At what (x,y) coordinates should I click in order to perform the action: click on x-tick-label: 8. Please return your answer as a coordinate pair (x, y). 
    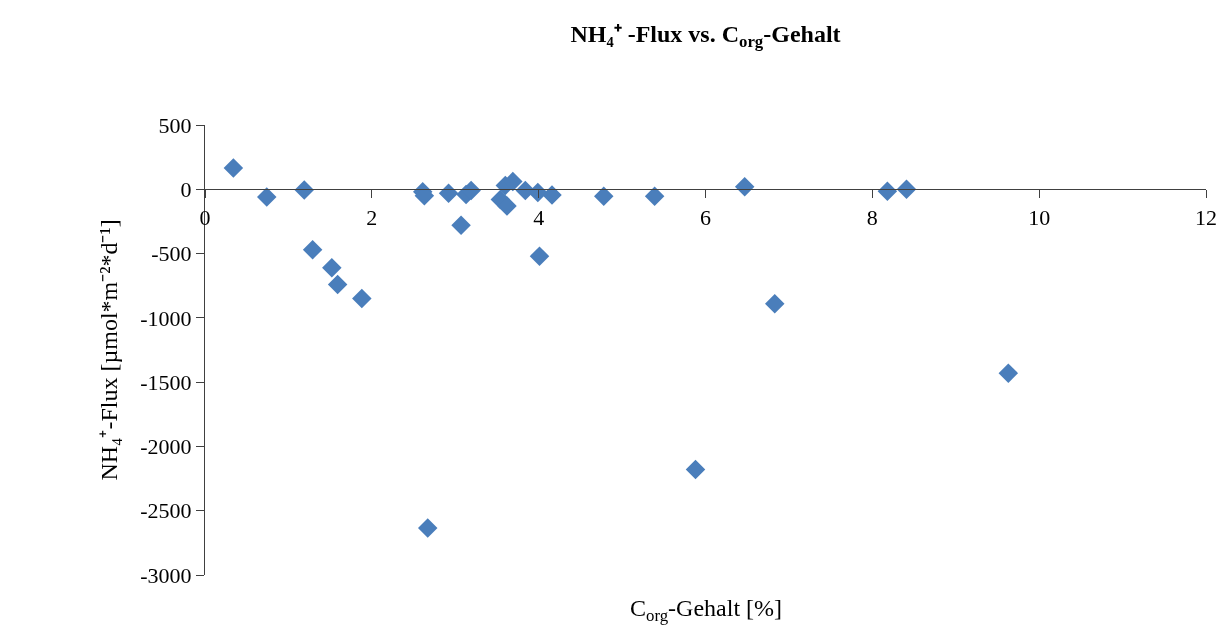
    Looking at the image, I should click on (872, 217).